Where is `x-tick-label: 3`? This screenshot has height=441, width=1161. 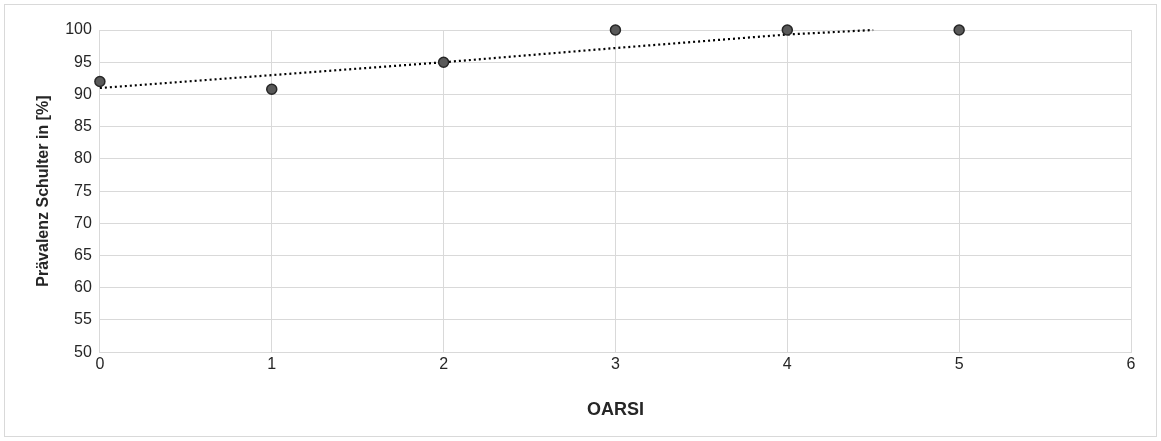
x-tick-label: 3 is located at coordinates (615, 364).